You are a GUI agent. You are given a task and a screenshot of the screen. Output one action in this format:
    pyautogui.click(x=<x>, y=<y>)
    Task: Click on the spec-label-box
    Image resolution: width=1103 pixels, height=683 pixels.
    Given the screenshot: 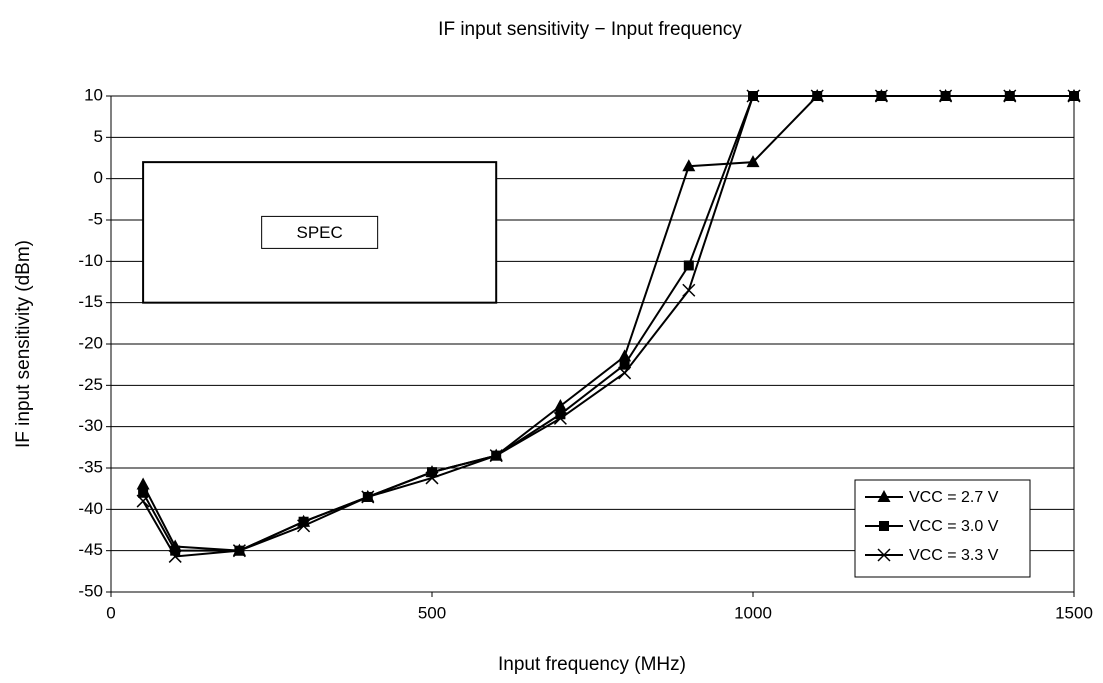 What is the action you would take?
    pyautogui.click(x=320, y=232)
    